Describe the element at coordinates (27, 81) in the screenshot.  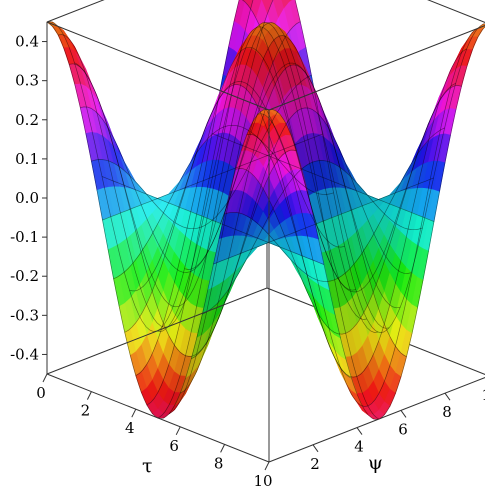
I see `z-tick-label: 0.3` at that location.